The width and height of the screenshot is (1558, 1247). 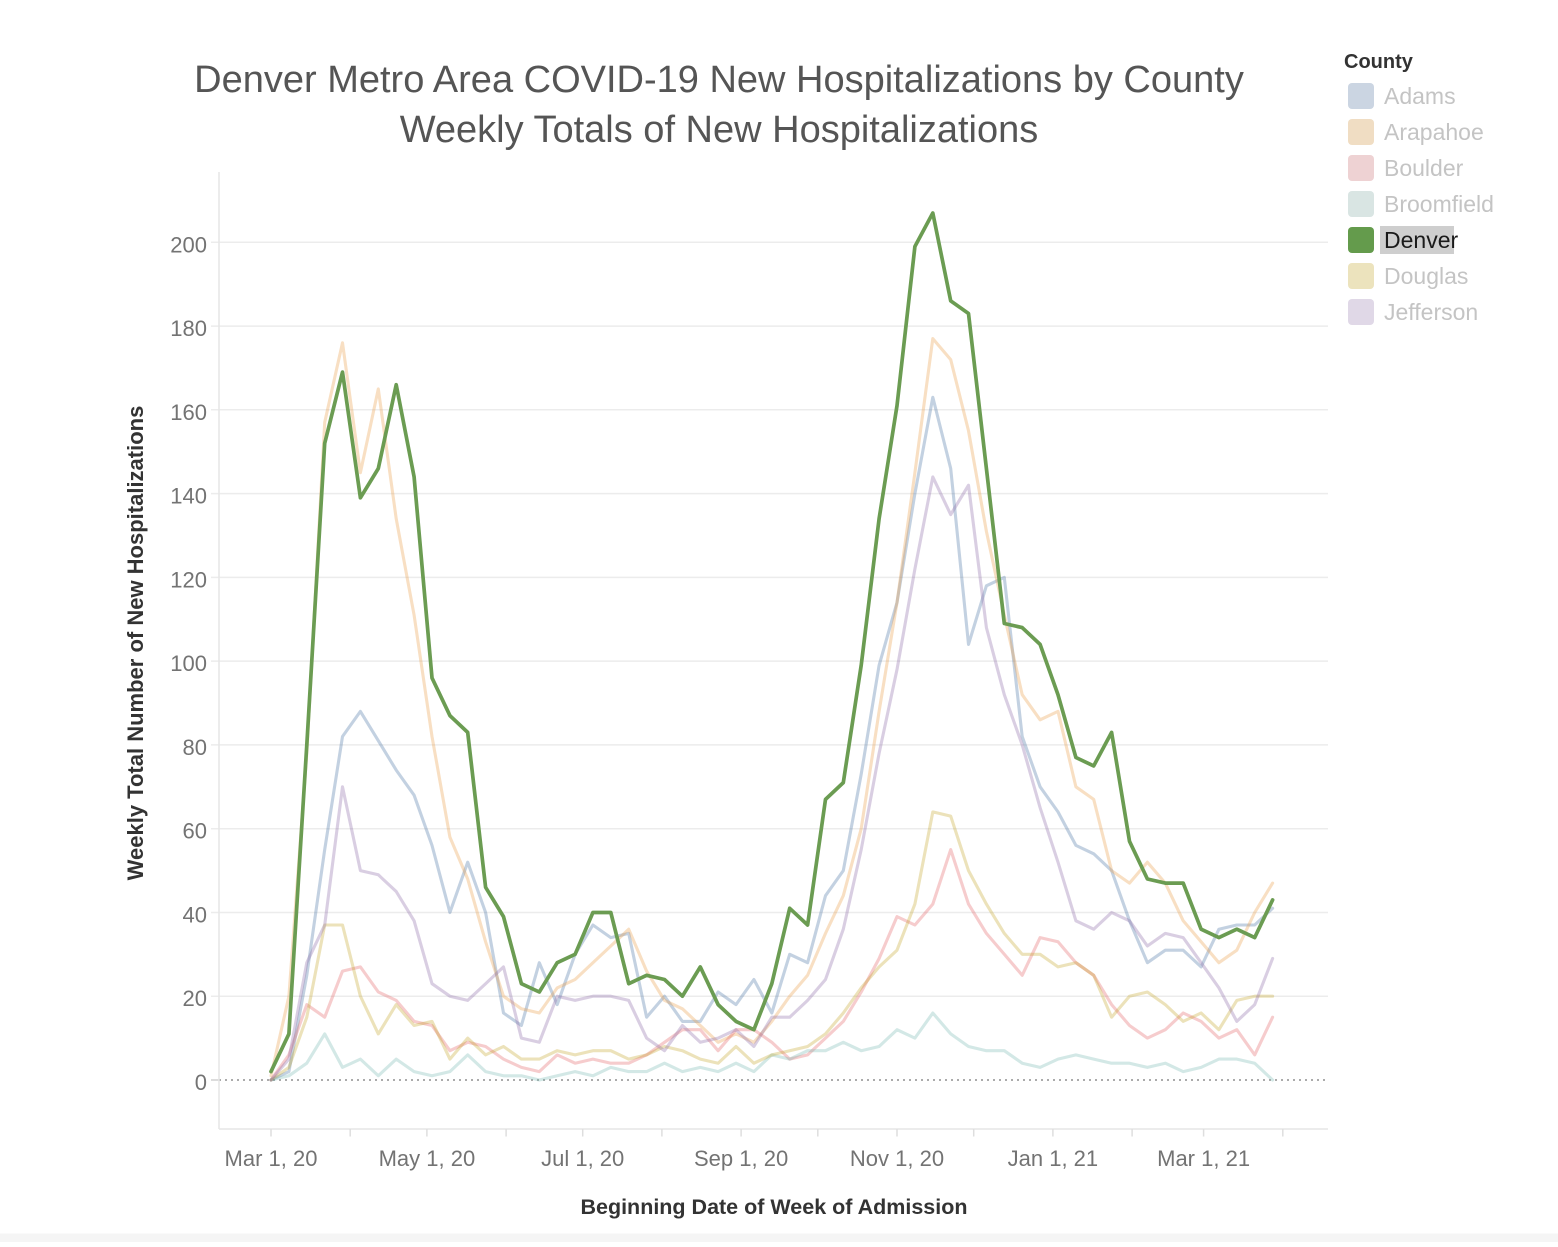 I want to click on svg-text: Arapahoe, so click(x=1434, y=132).